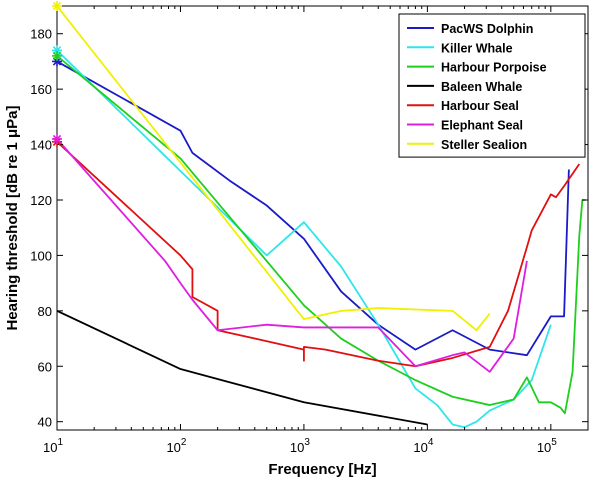 This screenshot has width=599, height=482. Describe the element at coordinates (53, 446) in the screenshot. I see `x-tick-label: 10¹` at that location.